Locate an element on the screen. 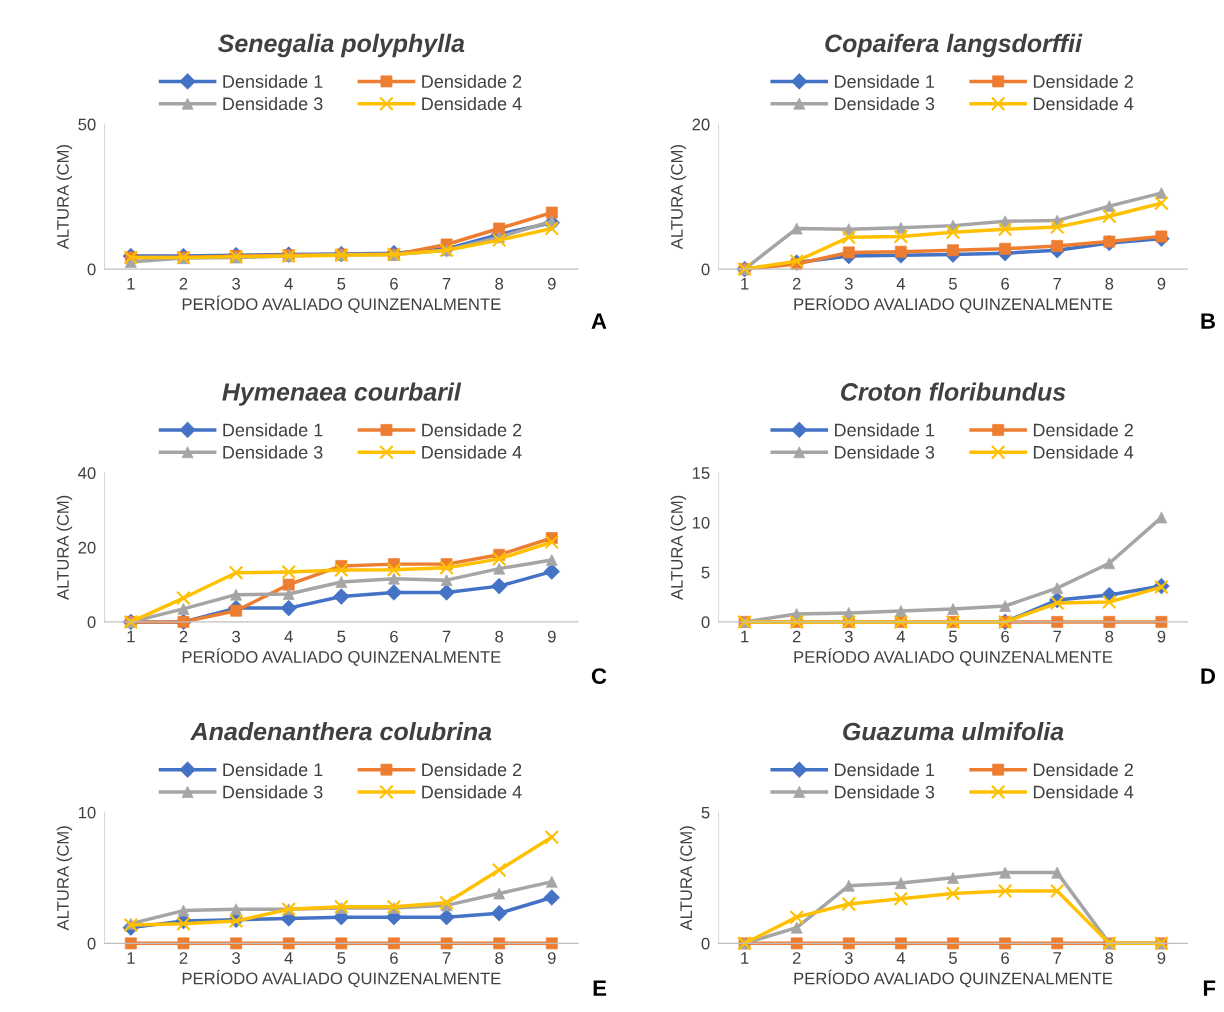 The image size is (1224, 1012). text: E is located at coordinates (600, 988).